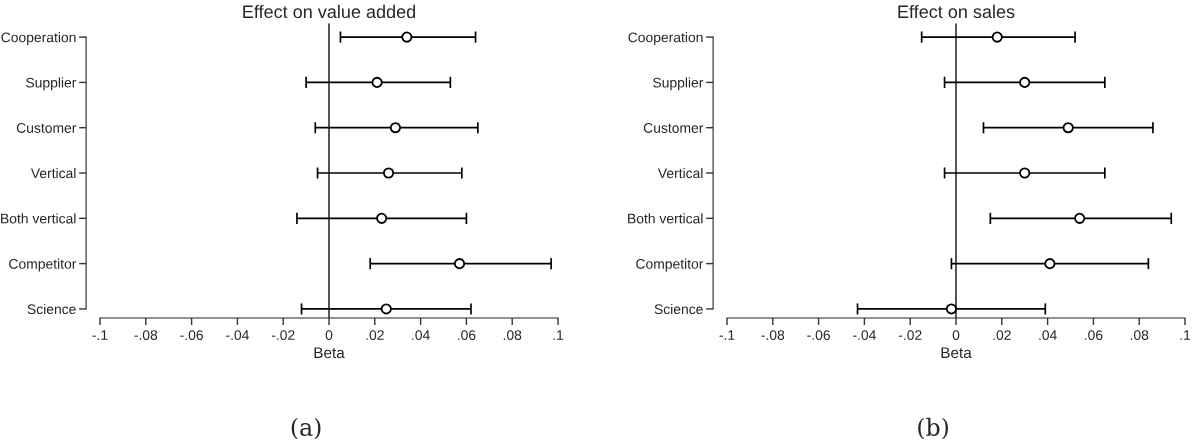  I want to click on text: (a), so click(306, 428).